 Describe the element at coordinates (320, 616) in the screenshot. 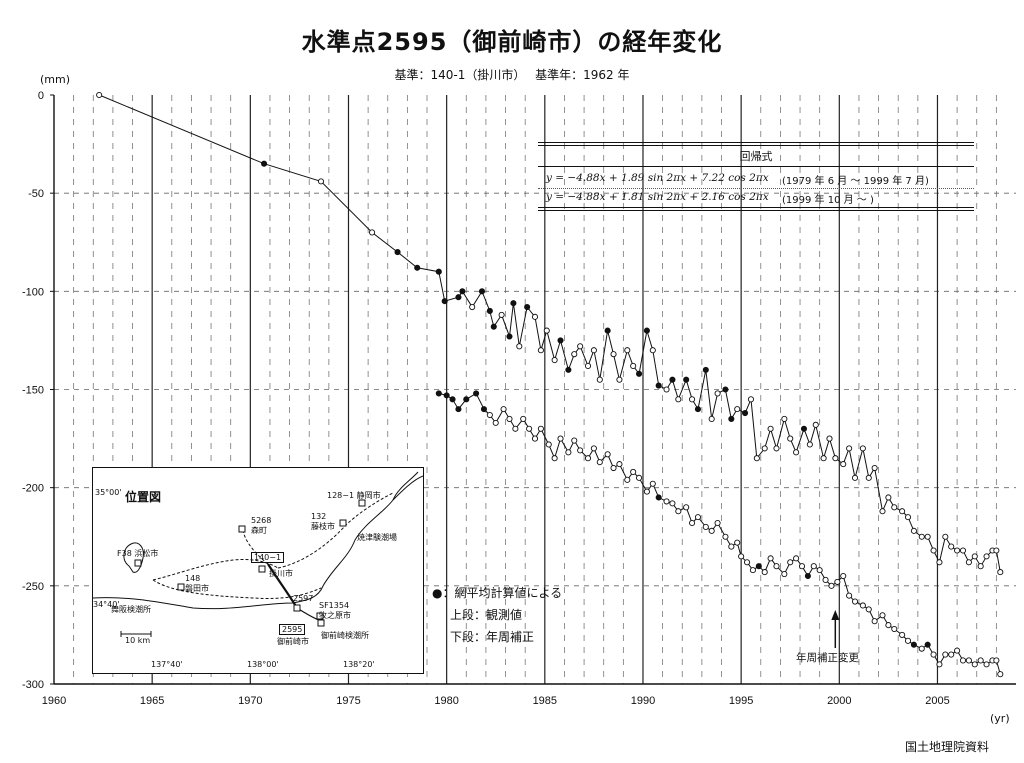

I see `marker-sf1354` at that location.